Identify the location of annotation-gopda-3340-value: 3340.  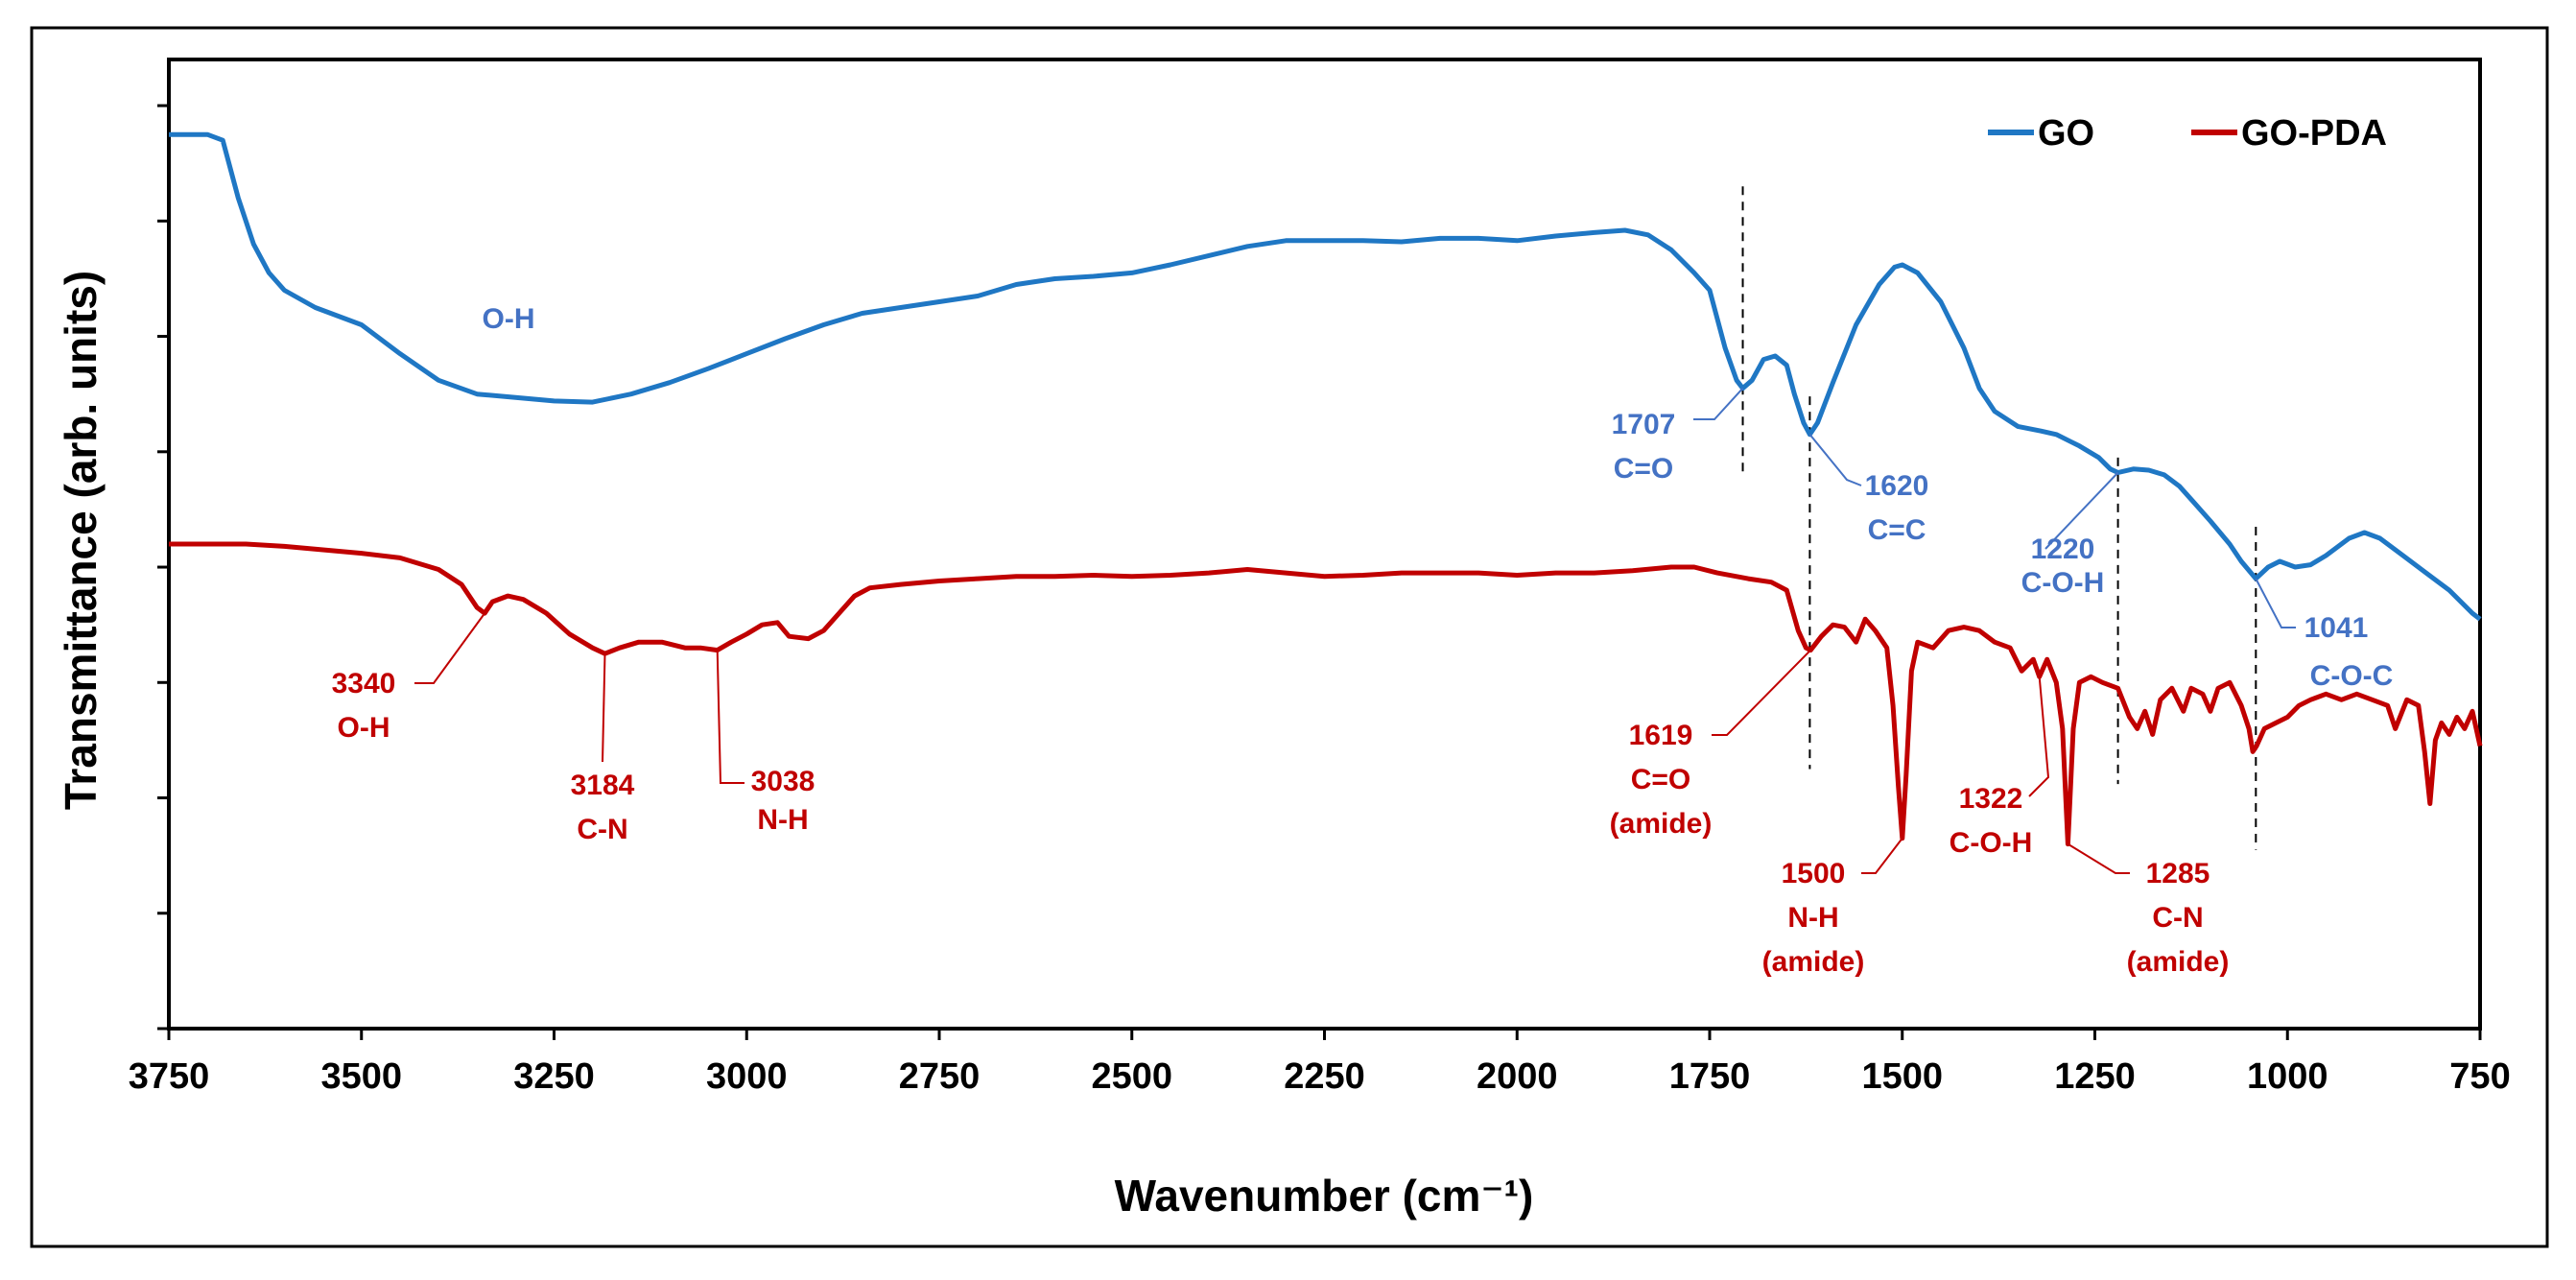
(364, 684).